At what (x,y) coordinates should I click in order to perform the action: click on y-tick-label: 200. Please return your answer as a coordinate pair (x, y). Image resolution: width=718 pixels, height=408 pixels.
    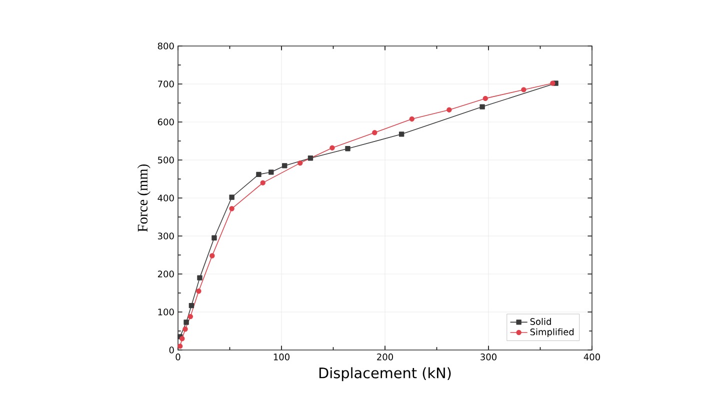
    Looking at the image, I should click on (166, 274).